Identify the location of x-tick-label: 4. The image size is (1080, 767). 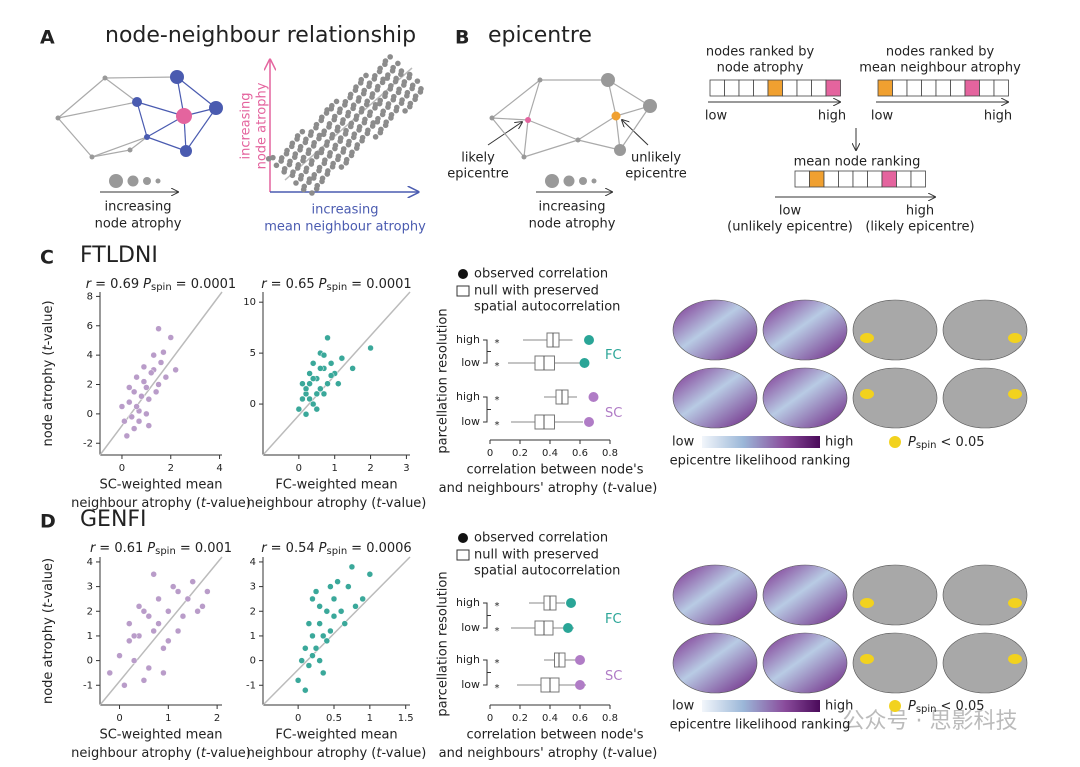
(219, 468).